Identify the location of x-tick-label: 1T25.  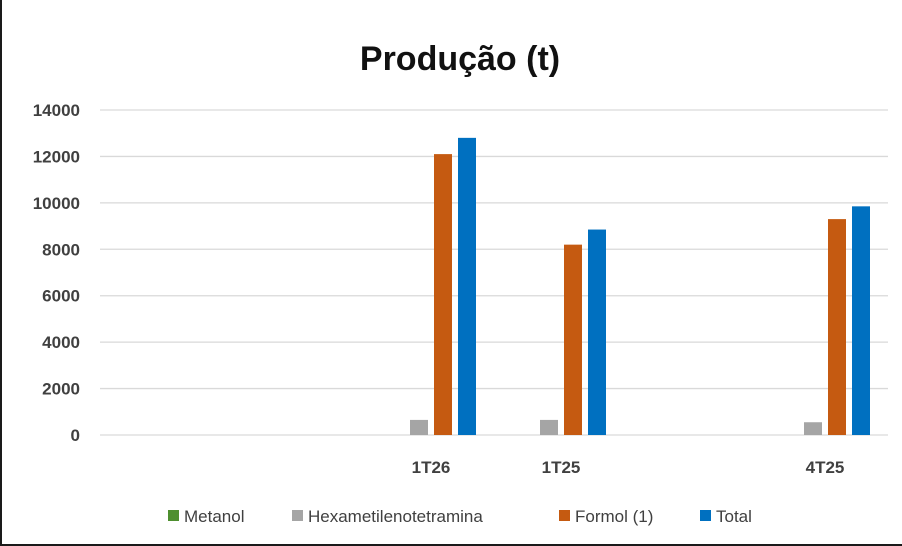
(561, 467).